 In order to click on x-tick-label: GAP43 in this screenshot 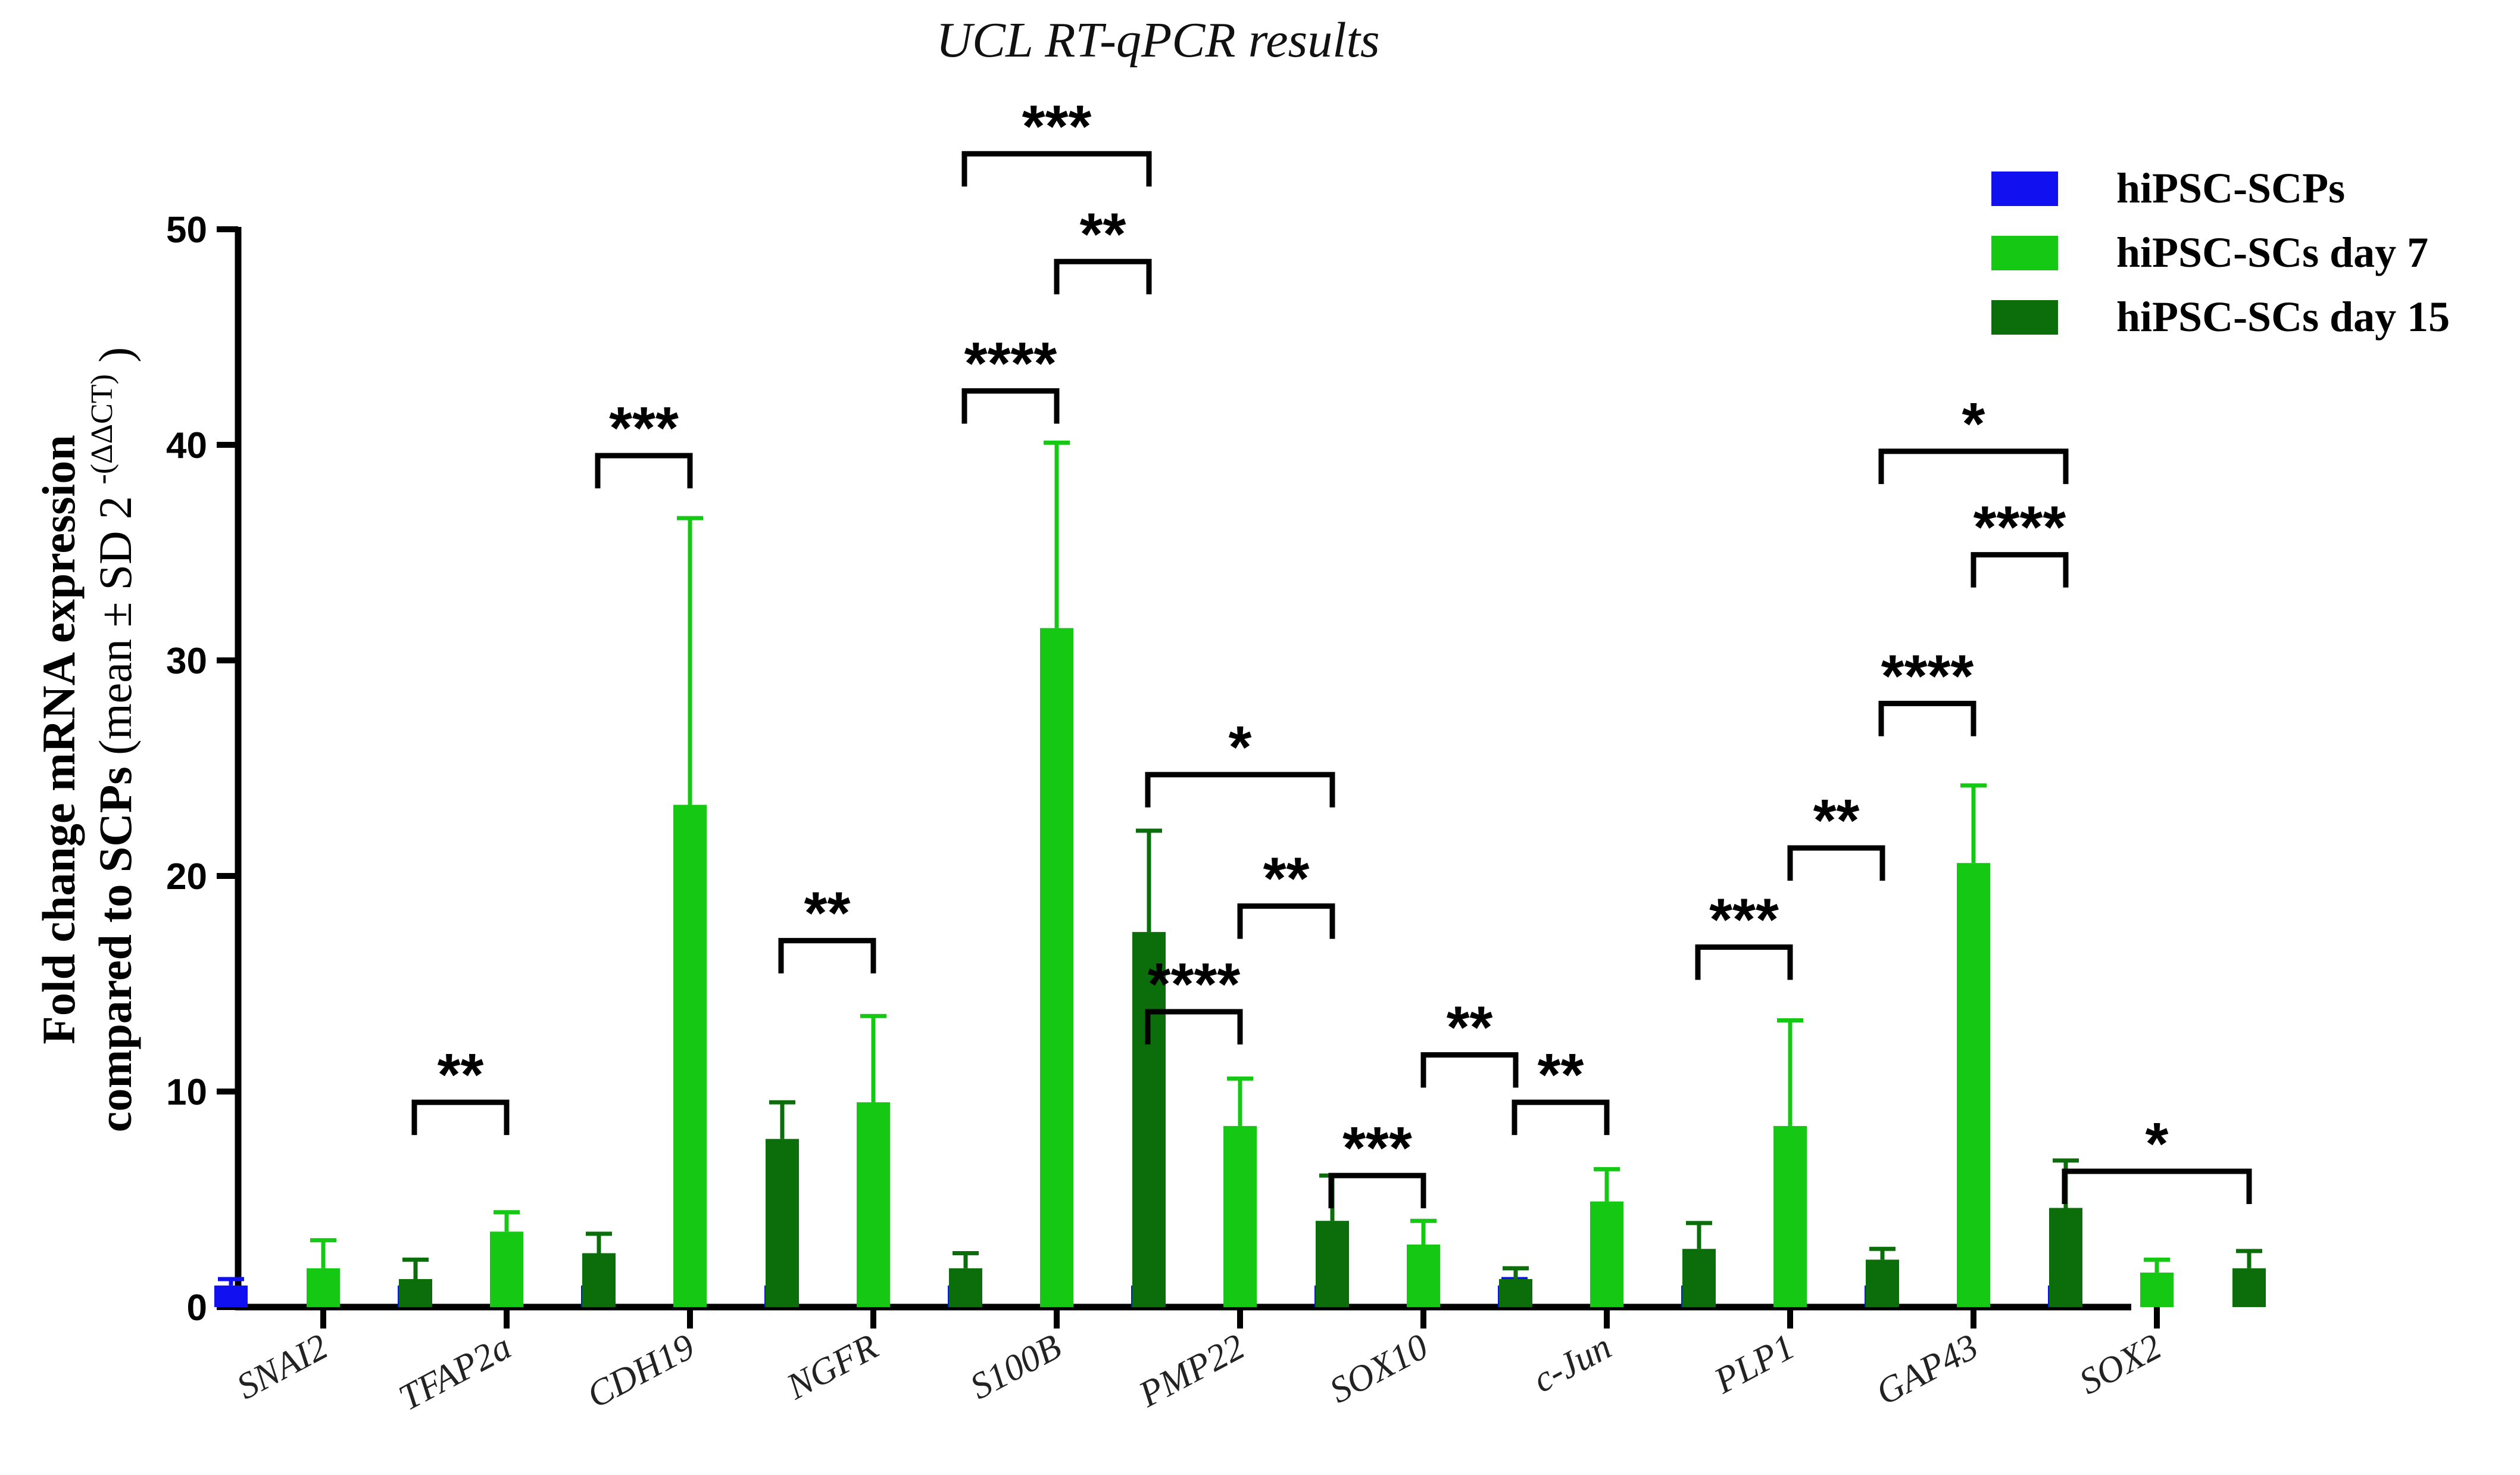, I will do `click(1927, 1369)`.